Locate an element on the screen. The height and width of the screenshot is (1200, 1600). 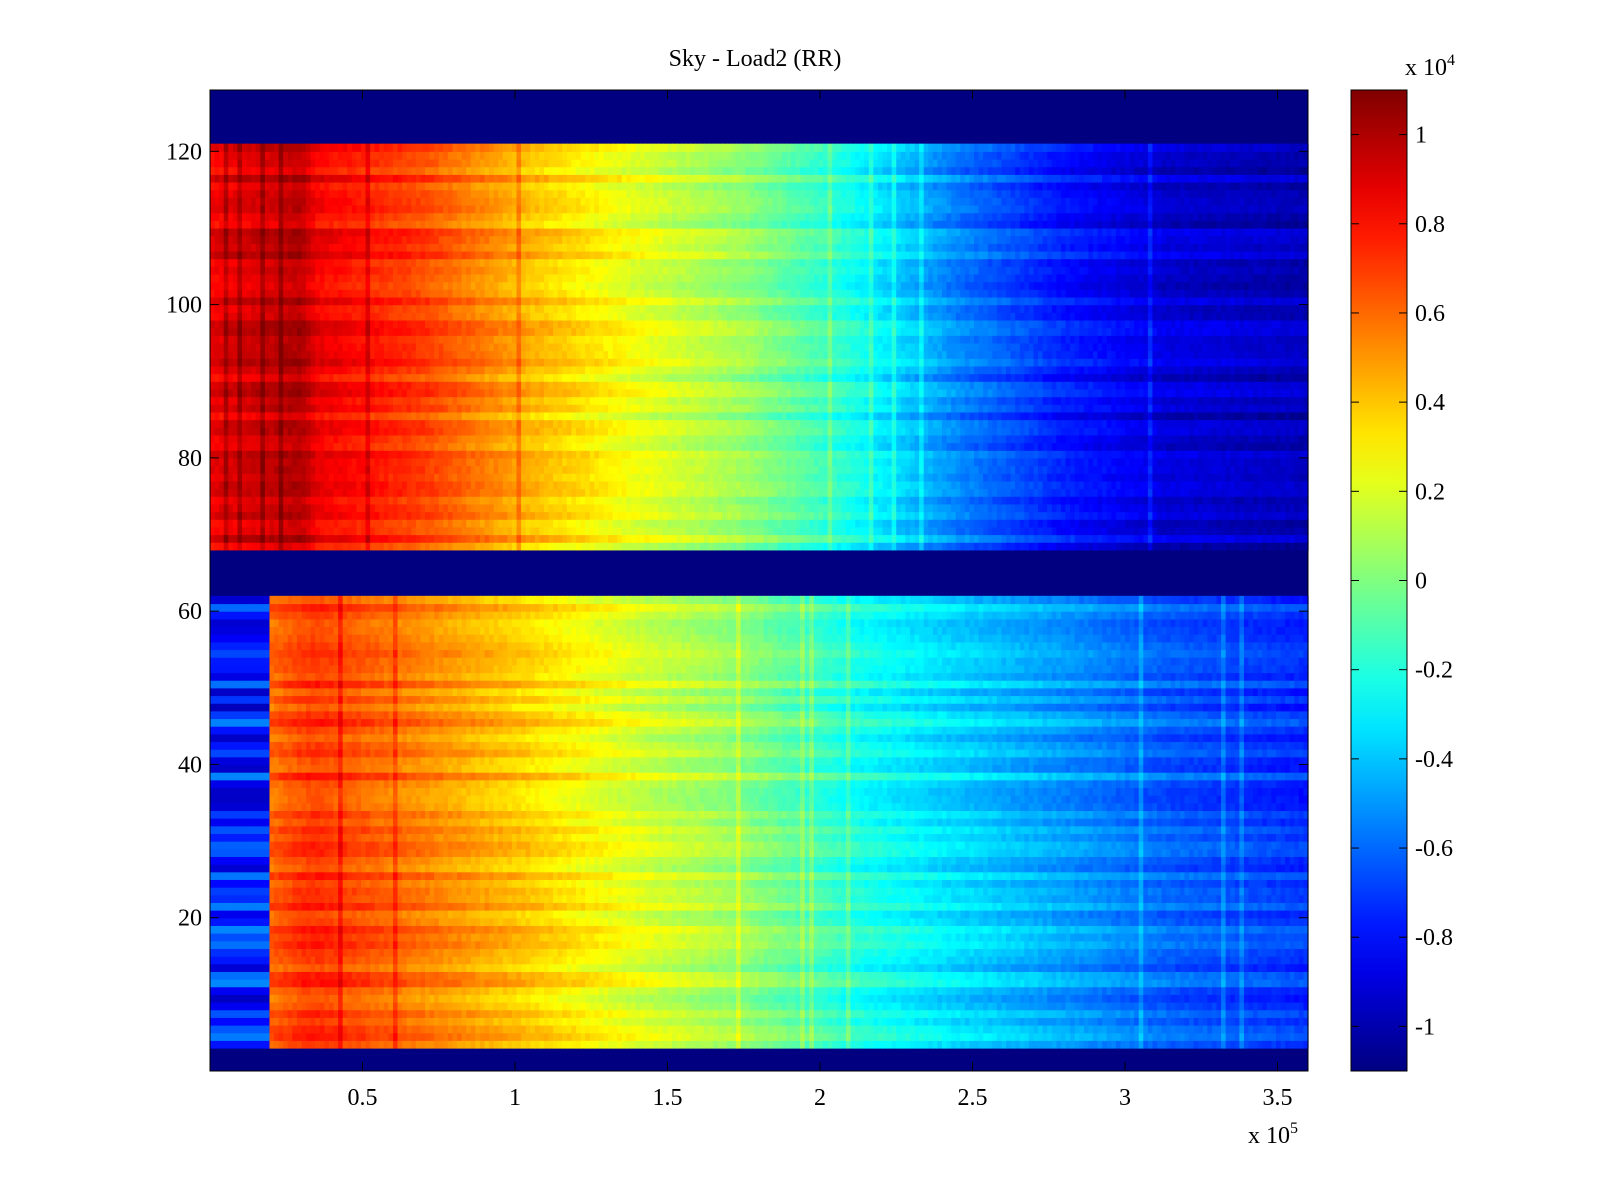
x-tick-label: 3.5 is located at coordinates (1278, 1098).